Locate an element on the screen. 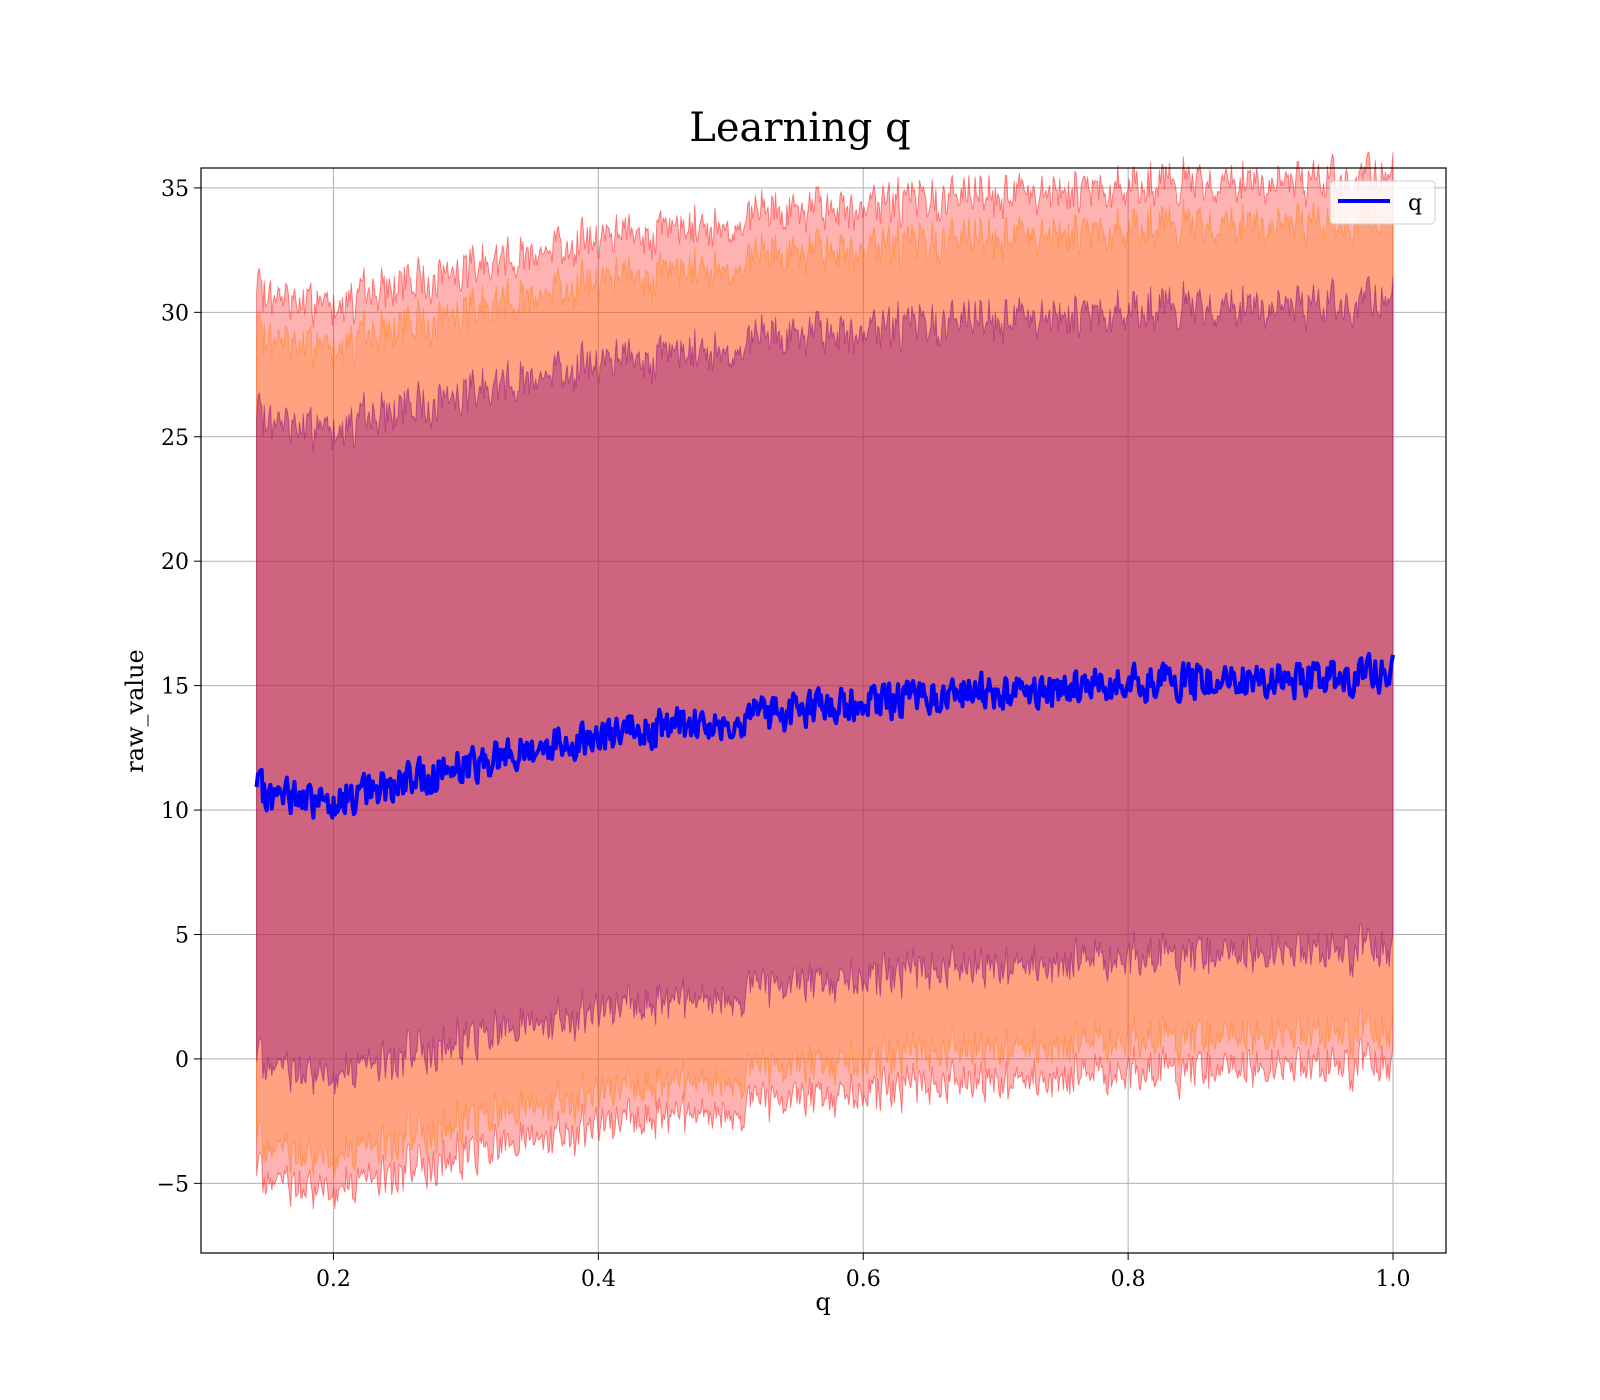 This screenshot has height=1400, width=1600. y-tick-label: 5 is located at coordinates (182, 935).